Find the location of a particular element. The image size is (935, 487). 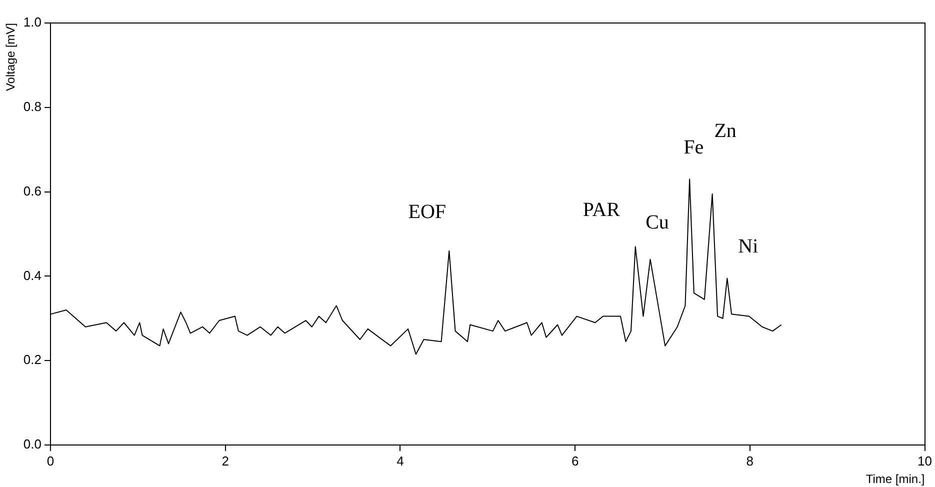

annotation: Ni is located at coordinates (748, 247).